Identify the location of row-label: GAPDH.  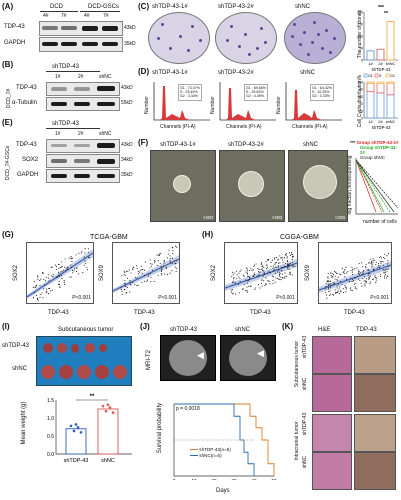
(15, 43).